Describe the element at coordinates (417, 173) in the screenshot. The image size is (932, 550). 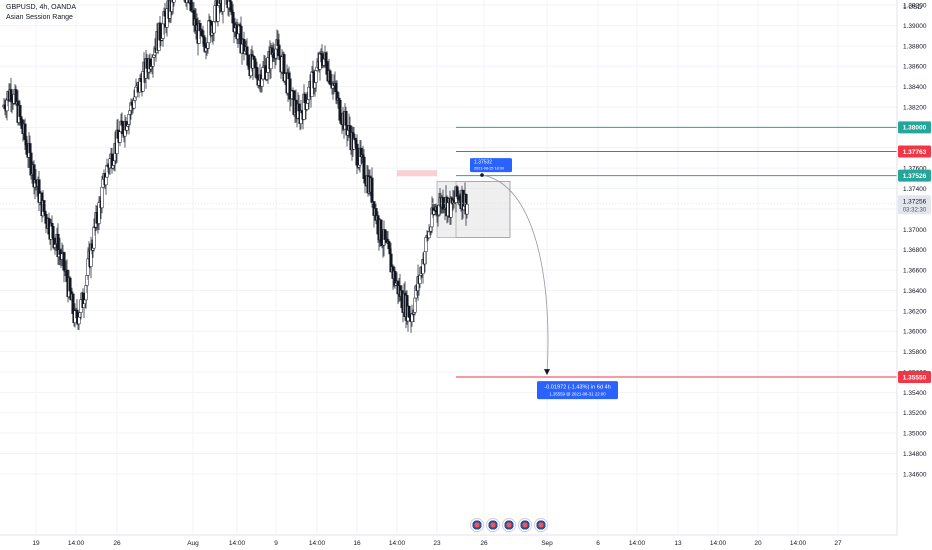
I see `resistance-zone` at that location.